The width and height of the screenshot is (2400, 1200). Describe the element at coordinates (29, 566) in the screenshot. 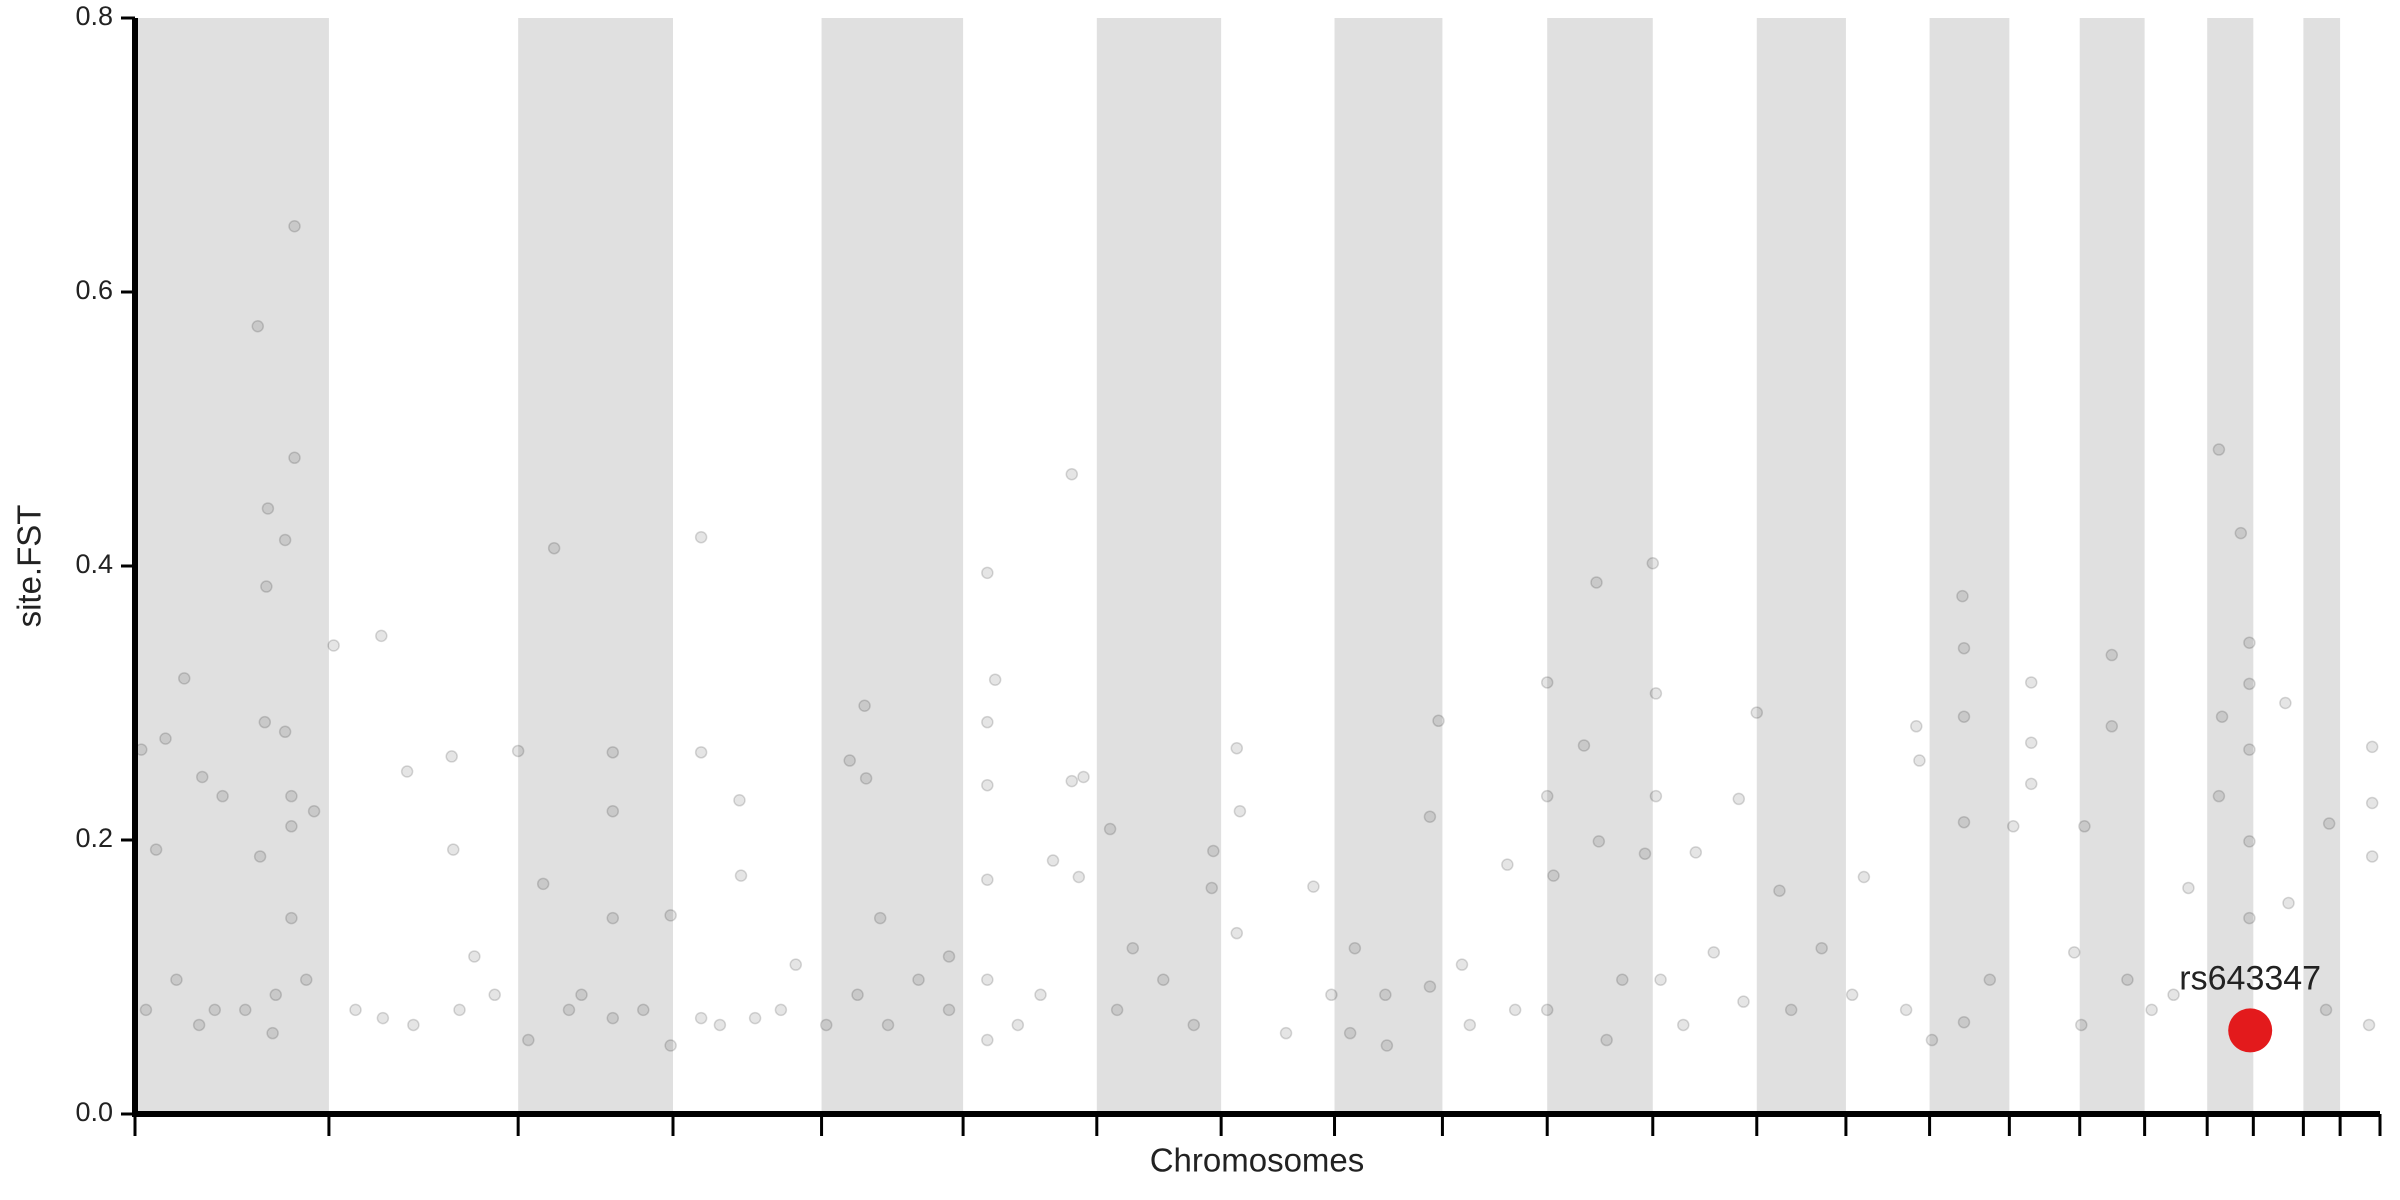

I see `y-axis-label: site.FST` at that location.